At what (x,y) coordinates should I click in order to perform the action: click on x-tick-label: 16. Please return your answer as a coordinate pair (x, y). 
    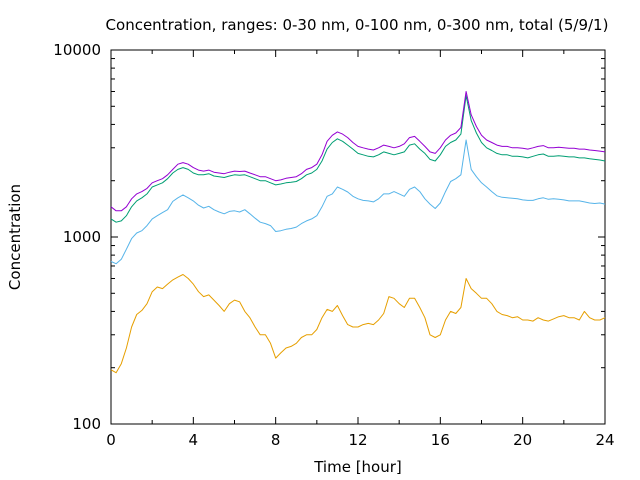
    Looking at the image, I should click on (440, 440).